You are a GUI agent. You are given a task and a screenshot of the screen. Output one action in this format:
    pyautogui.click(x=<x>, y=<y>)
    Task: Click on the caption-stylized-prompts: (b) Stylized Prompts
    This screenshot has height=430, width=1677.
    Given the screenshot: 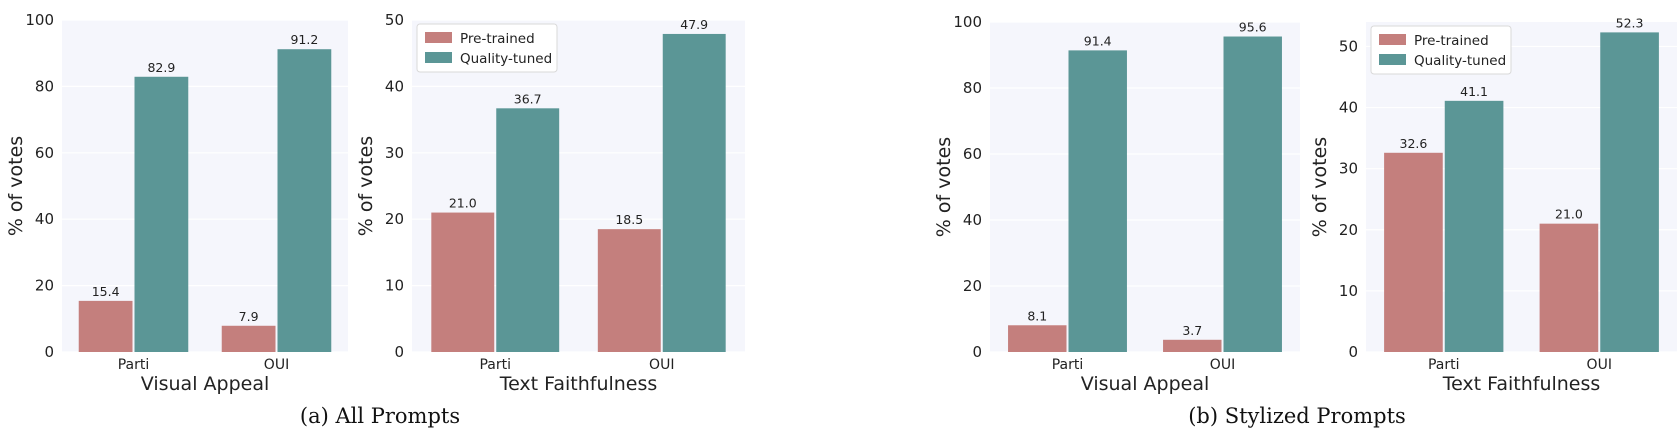 What is the action you would take?
    pyautogui.click(x=1297, y=416)
    